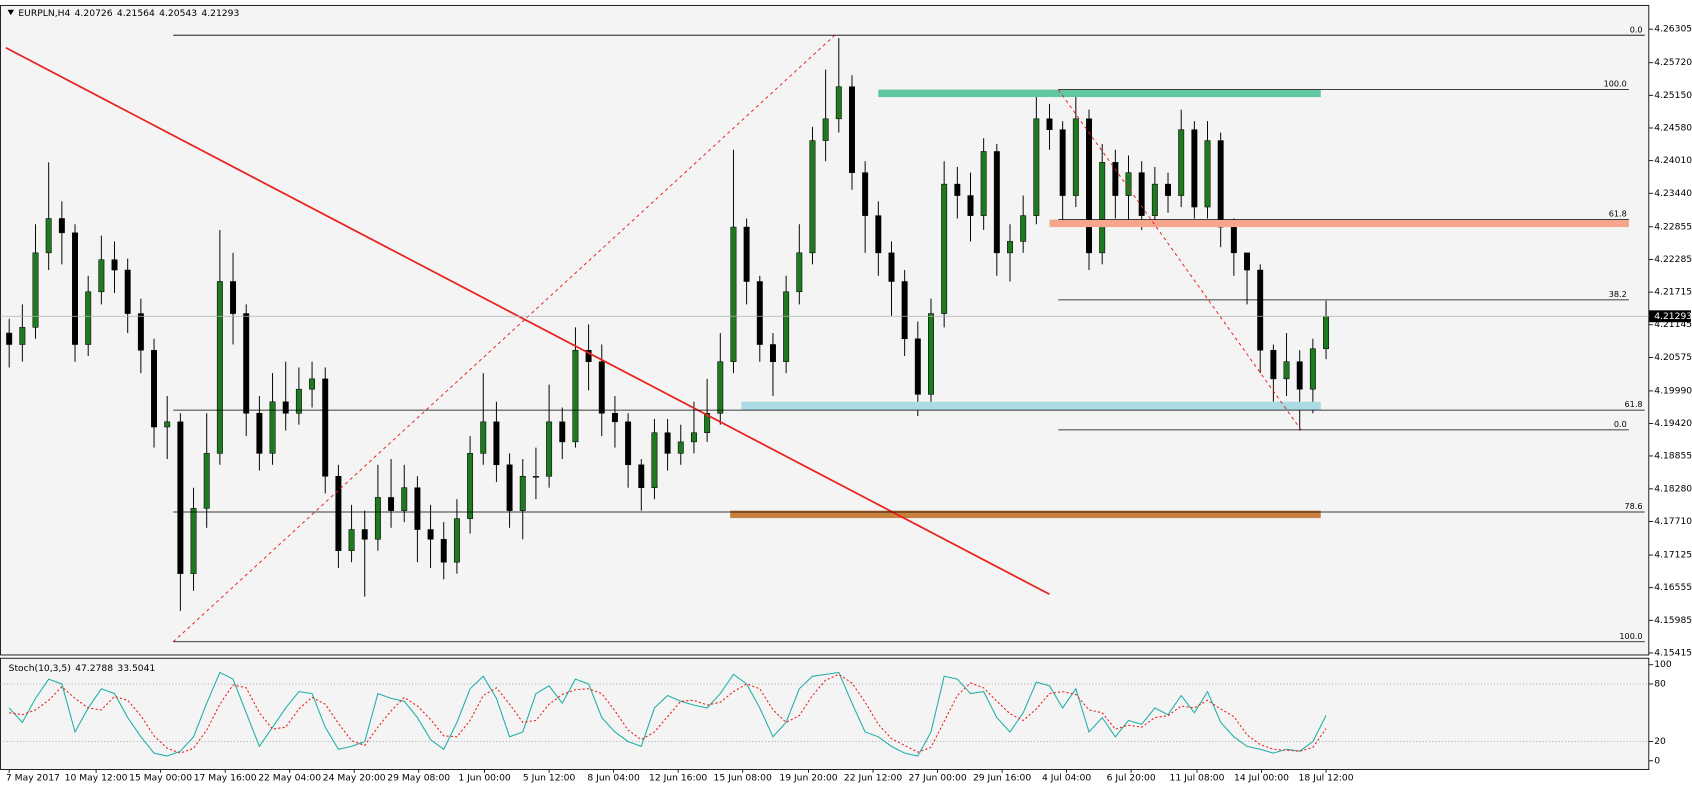 The width and height of the screenshot is (1692, 789). I want to click on x-tick-label: 17 May 16:00, so click(225, 778).